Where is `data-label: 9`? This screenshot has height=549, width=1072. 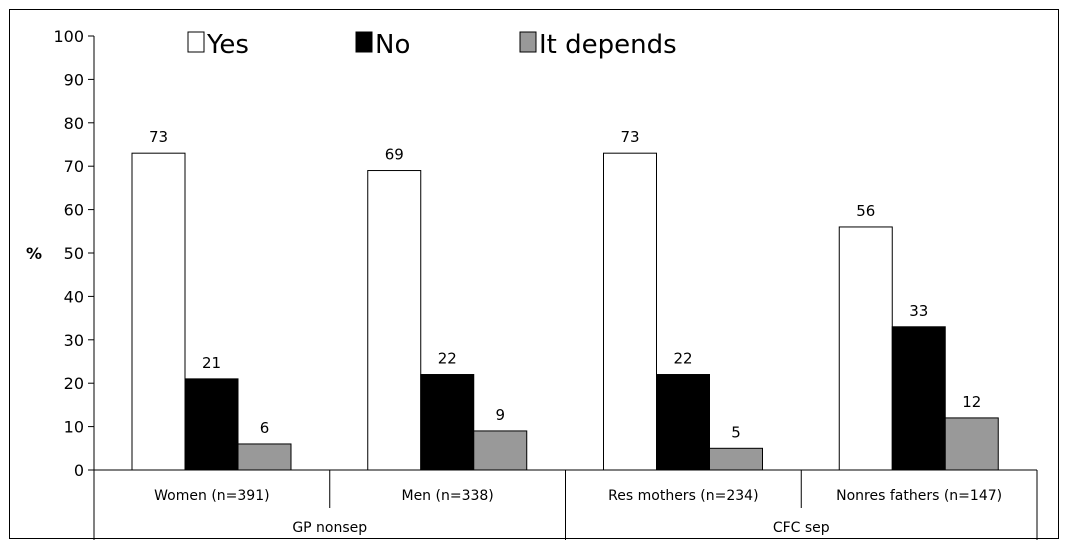 data-label: 9 is located at coordinates (500, 415).